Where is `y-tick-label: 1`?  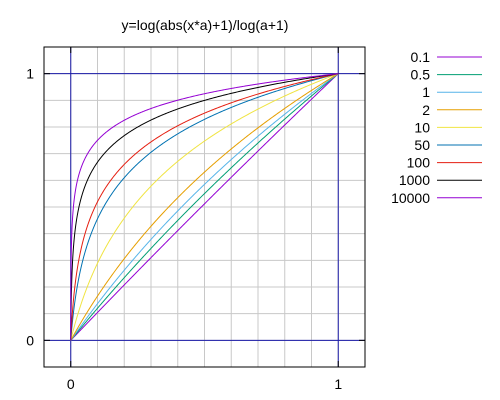 y-tick-label: 1 is located at coordinates (30, 74).